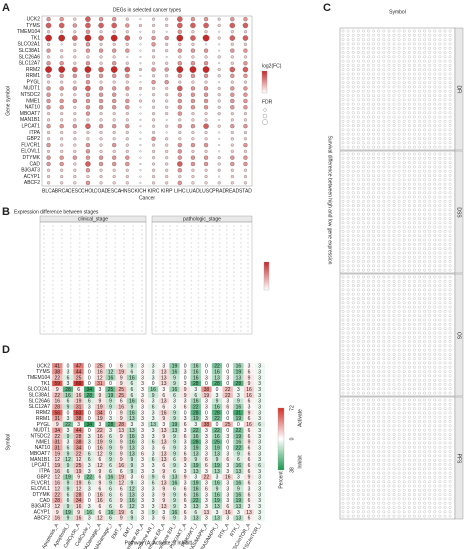 The image size is (474, 549). Describe the element at coordinates (163, 489) in the screenshot. I see `cell-value: 9` at that location.